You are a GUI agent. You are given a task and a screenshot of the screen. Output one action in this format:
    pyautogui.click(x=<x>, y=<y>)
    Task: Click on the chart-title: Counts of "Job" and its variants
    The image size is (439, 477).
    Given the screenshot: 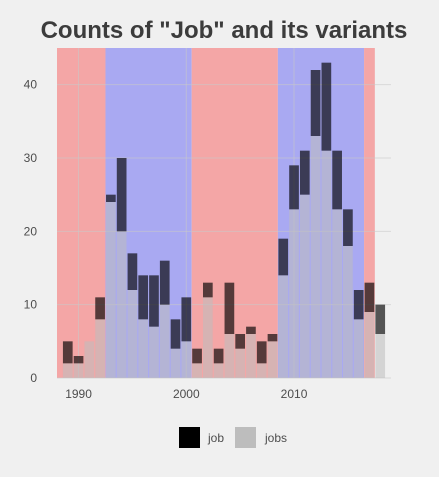 What is the action you would take?
    pyautogui.click(x=224, y=30)
    